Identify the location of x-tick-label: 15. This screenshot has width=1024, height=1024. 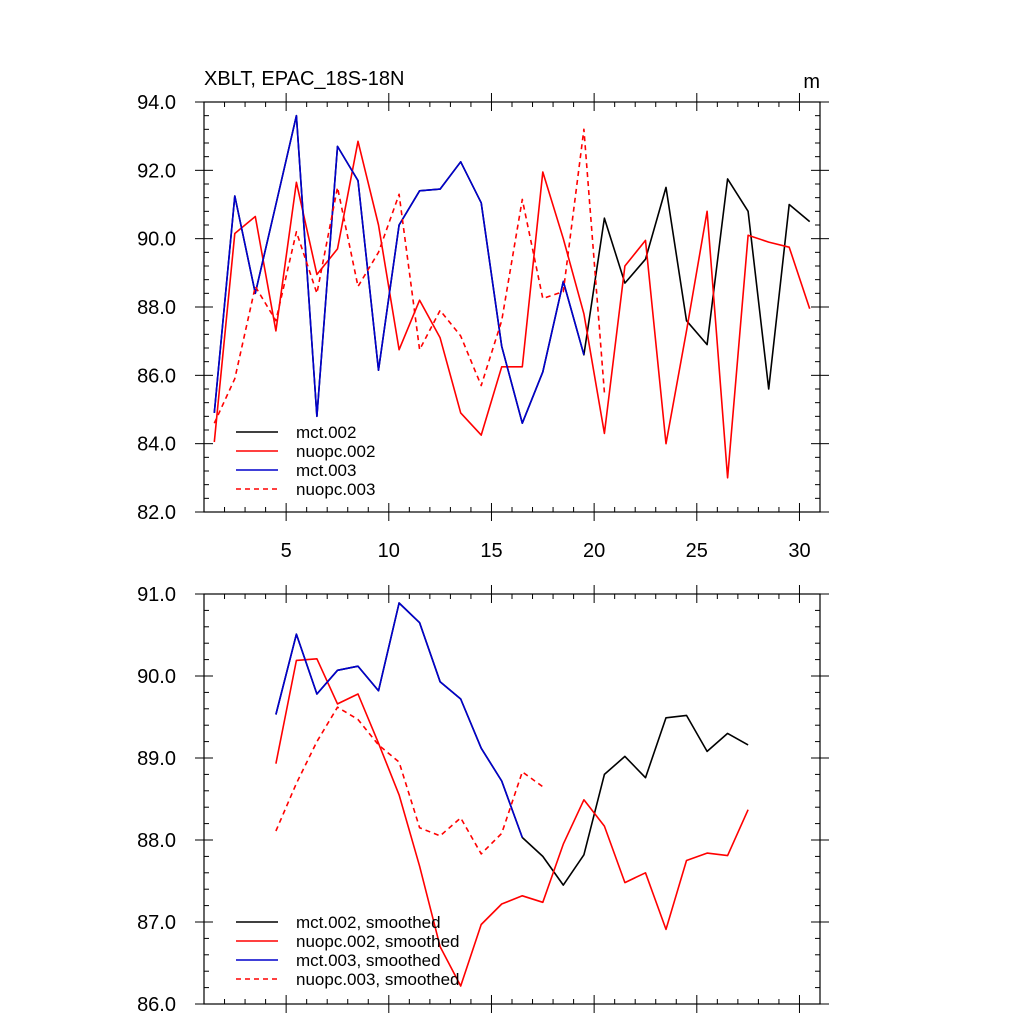
(491, 551).